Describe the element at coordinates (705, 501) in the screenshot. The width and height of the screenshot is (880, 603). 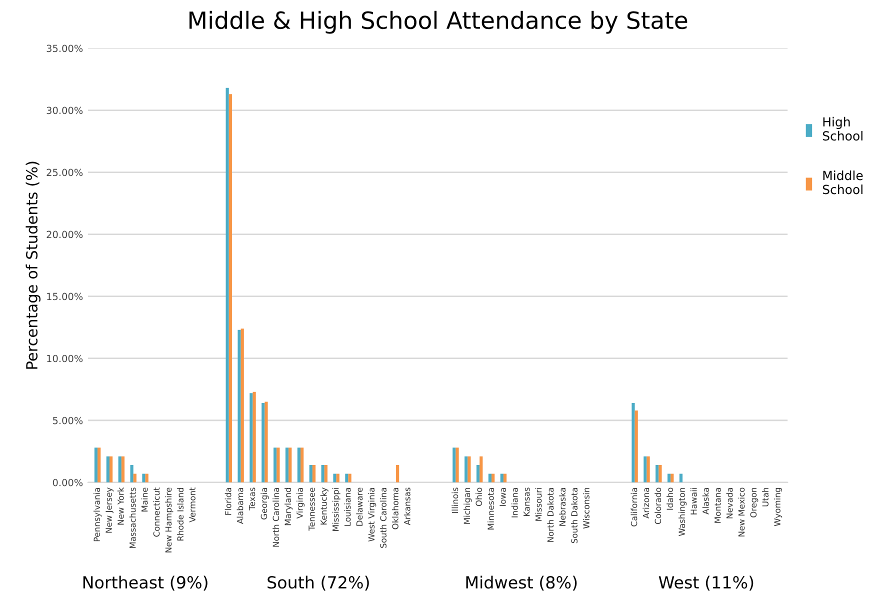
I see `x-tick-label: Alaska` at that location.